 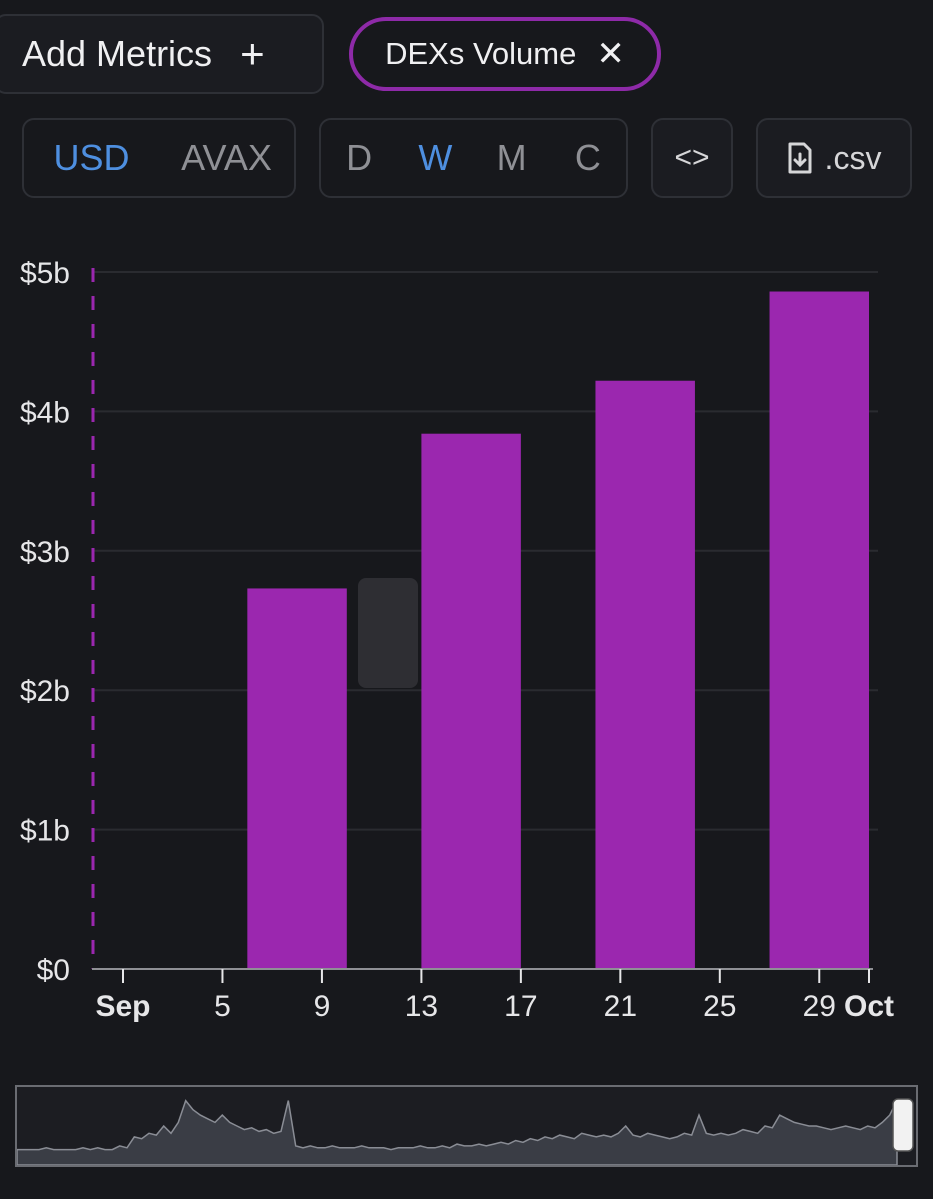 I want to click on y-tick-label: $3b, so click(x=45, y=552).